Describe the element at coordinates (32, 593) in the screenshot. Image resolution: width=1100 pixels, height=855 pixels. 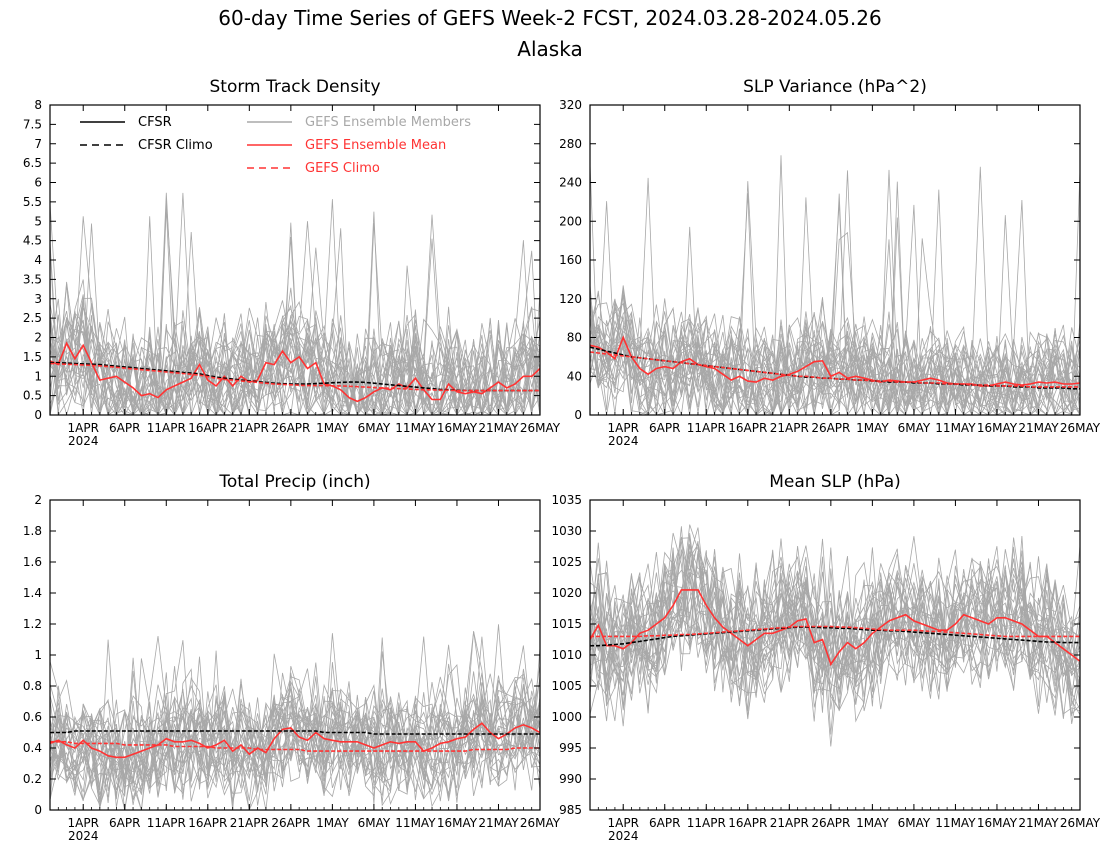
I see `y-tick-label: 1.4` at that location.